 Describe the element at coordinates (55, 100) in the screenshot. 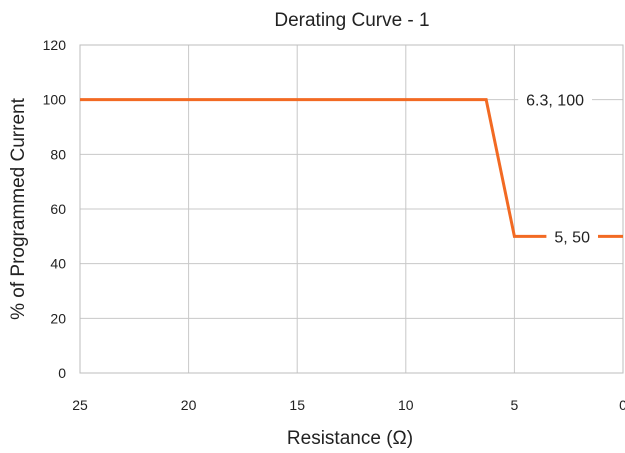

I see `y-tick-label: 100` at that location.